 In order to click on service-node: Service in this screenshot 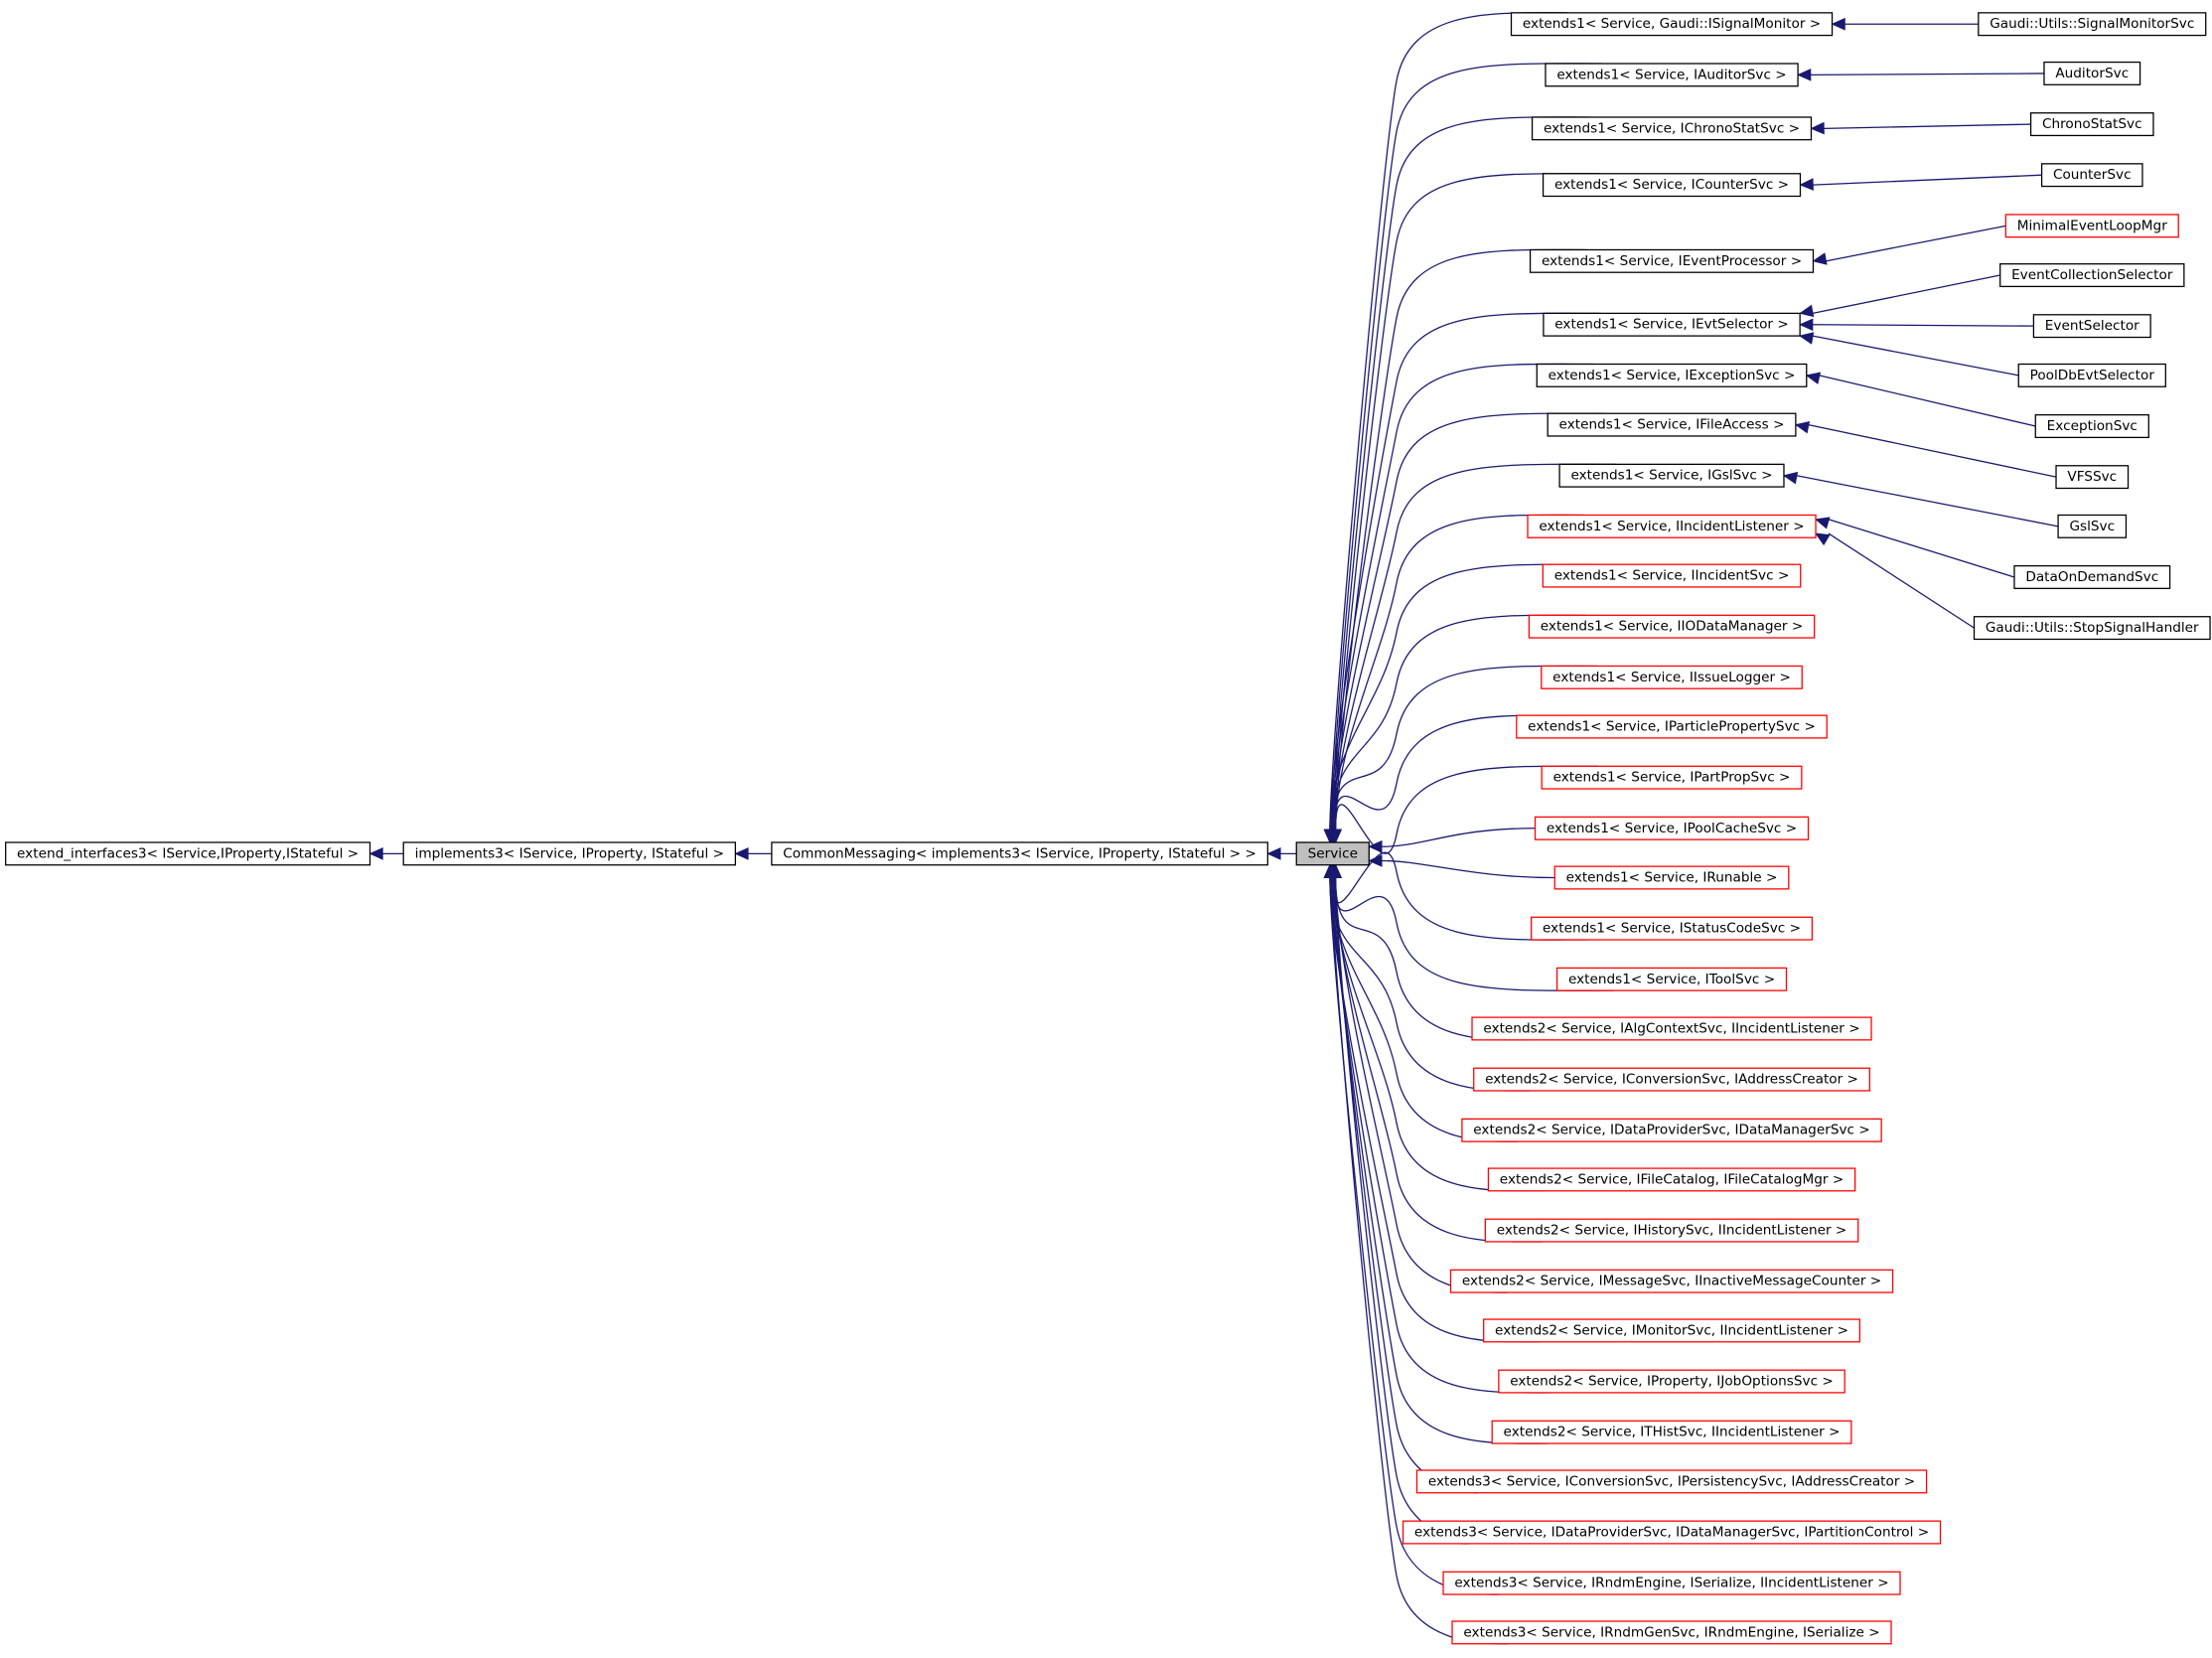, I will do `click(1332, 853)`.